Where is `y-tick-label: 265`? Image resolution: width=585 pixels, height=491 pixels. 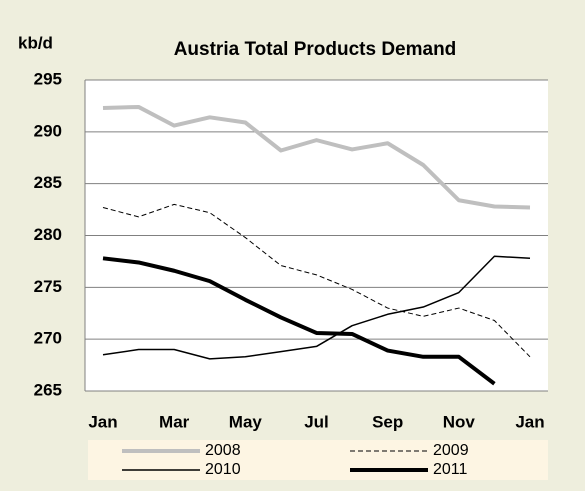 y-tick-label: 265 is located at coordinates (48, 389).